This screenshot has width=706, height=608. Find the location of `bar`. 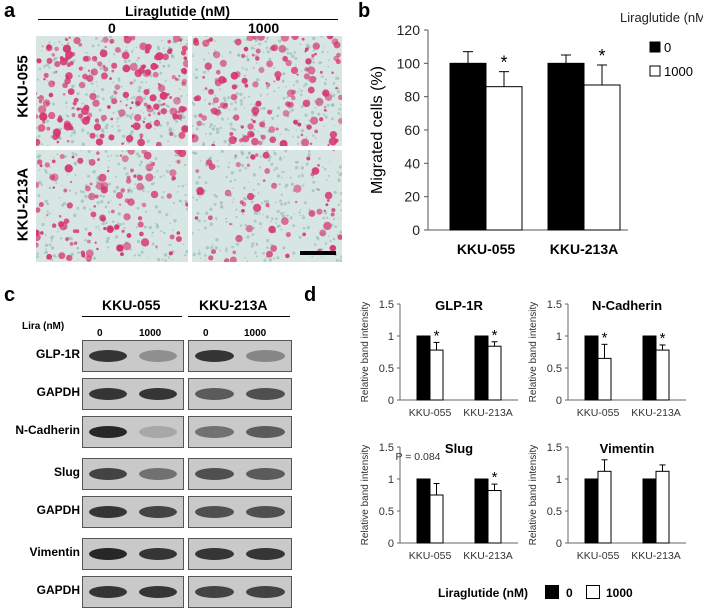

bar is located at coordinates (604, 507).